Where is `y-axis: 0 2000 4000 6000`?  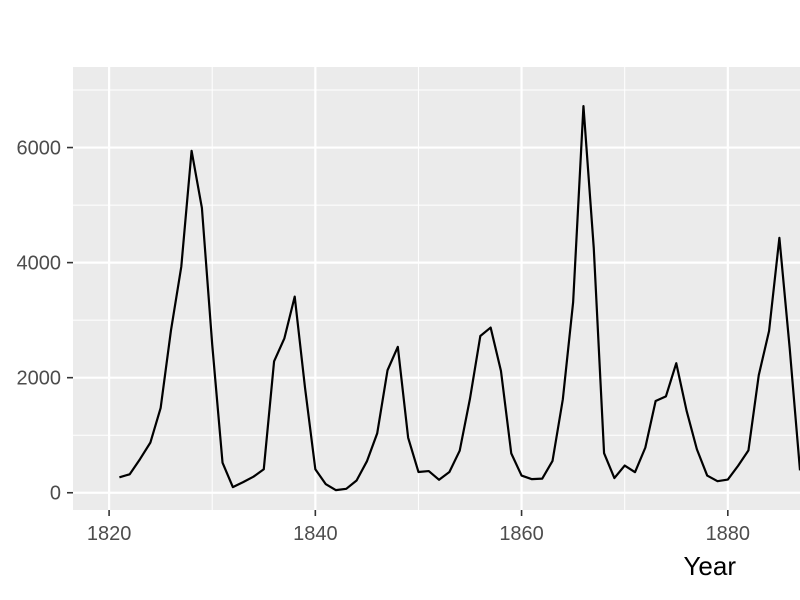 y-axis: 0 2000 4000 6000 is located at coordinates (45, 321).